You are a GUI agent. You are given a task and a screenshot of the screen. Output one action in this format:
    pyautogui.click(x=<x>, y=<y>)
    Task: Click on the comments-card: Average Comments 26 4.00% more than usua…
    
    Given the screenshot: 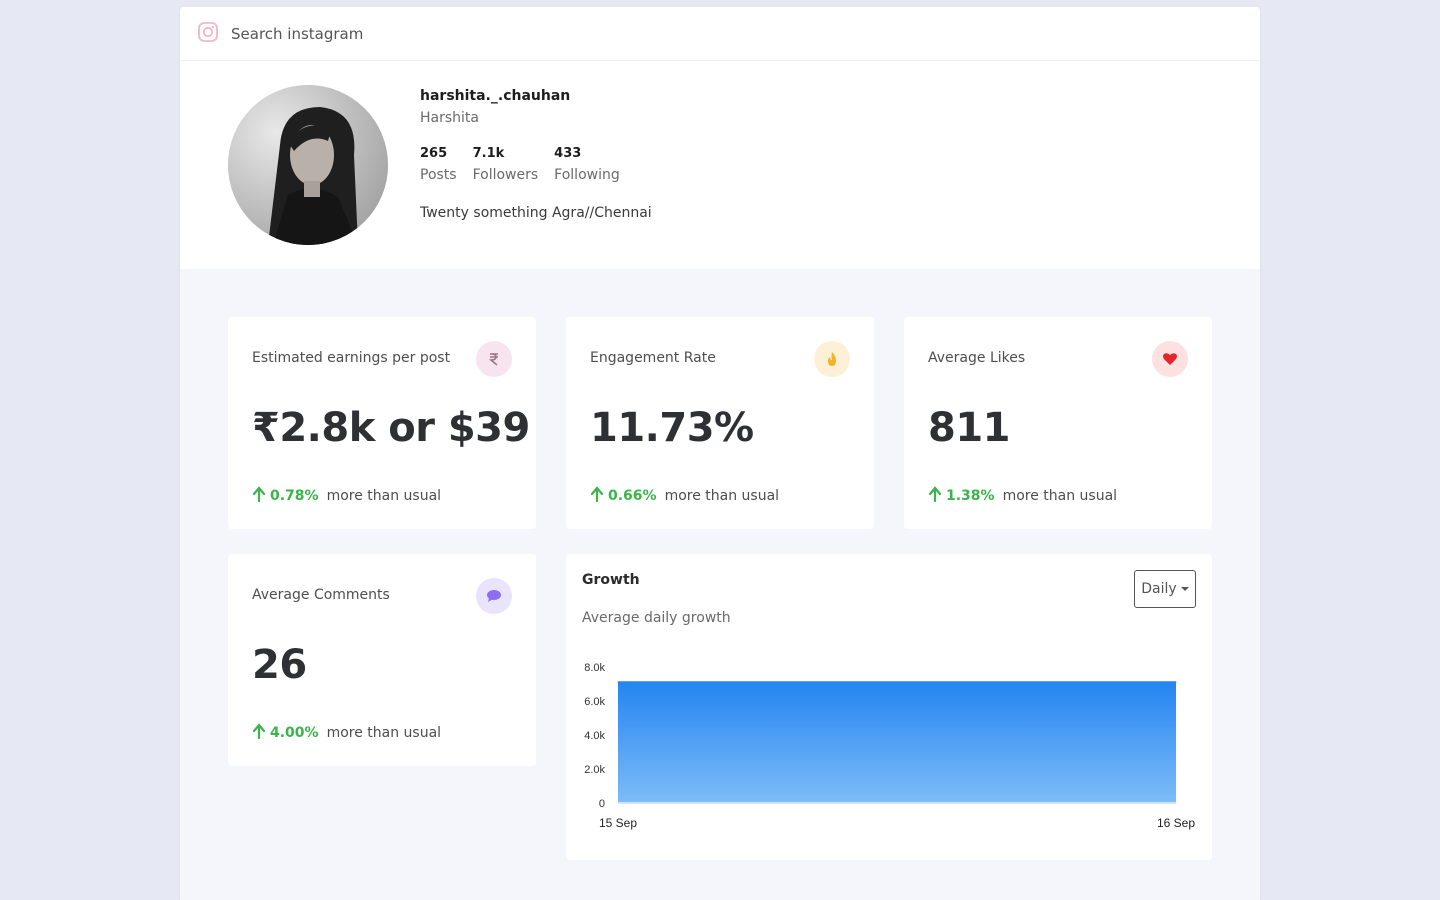 What is the action you would take?
    pyautogui.click(x=382, y=660)
    